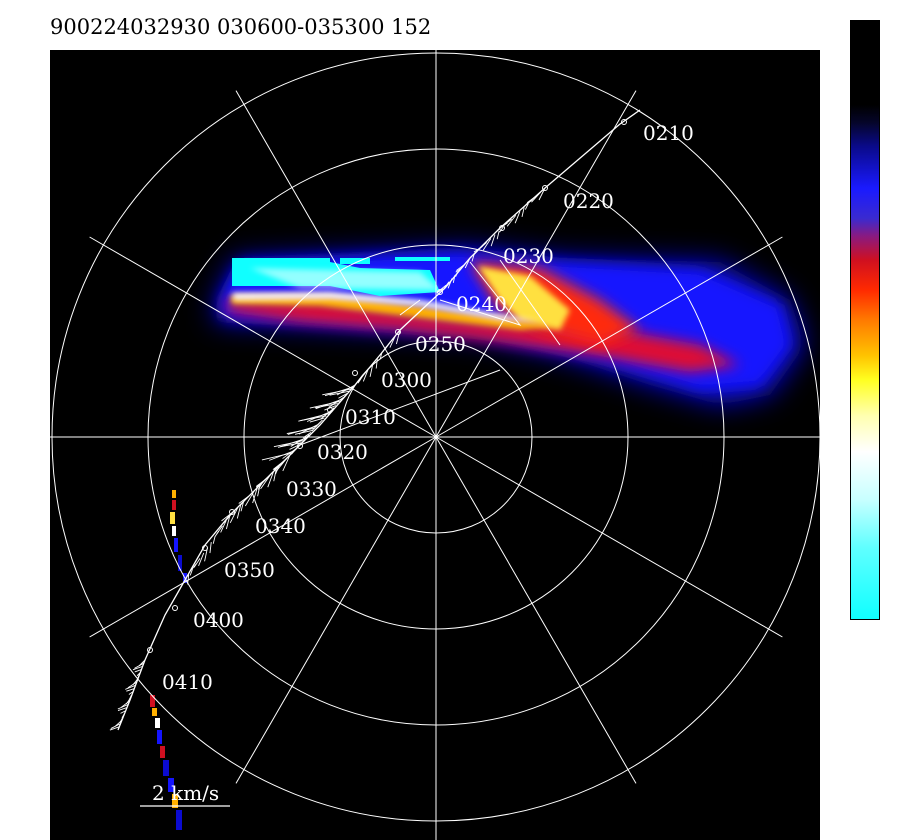 Image resolution: width=900 pixels, height=840 pixels. What do you see at coordinates (430, 352) in the screenshot?
I see `velocity-vectors-detail` at bounding box center [430, 352].